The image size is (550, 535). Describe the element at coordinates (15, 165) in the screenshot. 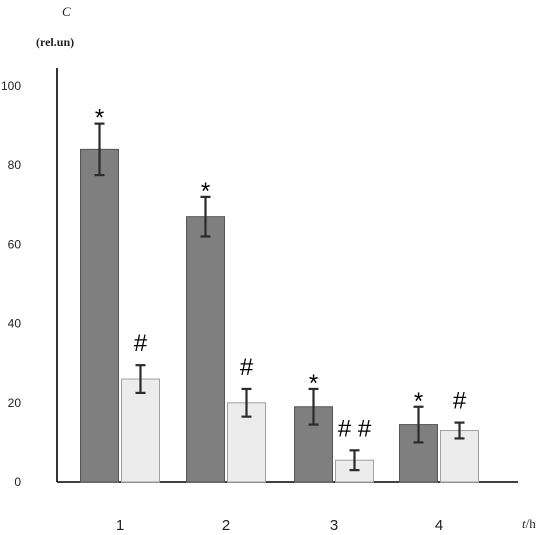

I see `y-tick-label: 80` at that location.